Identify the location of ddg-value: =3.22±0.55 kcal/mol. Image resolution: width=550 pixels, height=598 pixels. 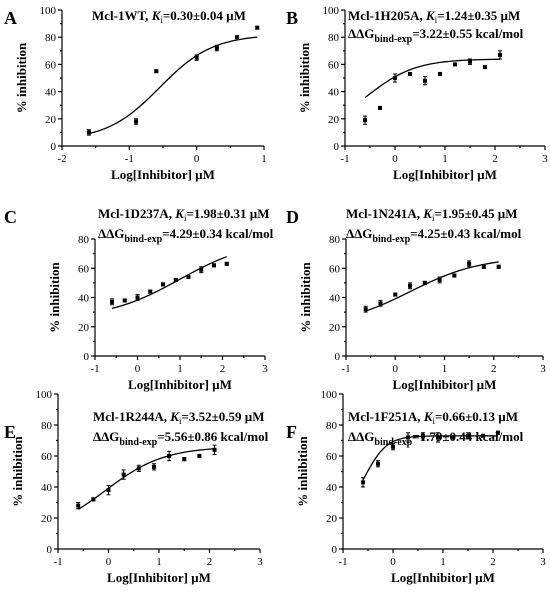
(467, 33).